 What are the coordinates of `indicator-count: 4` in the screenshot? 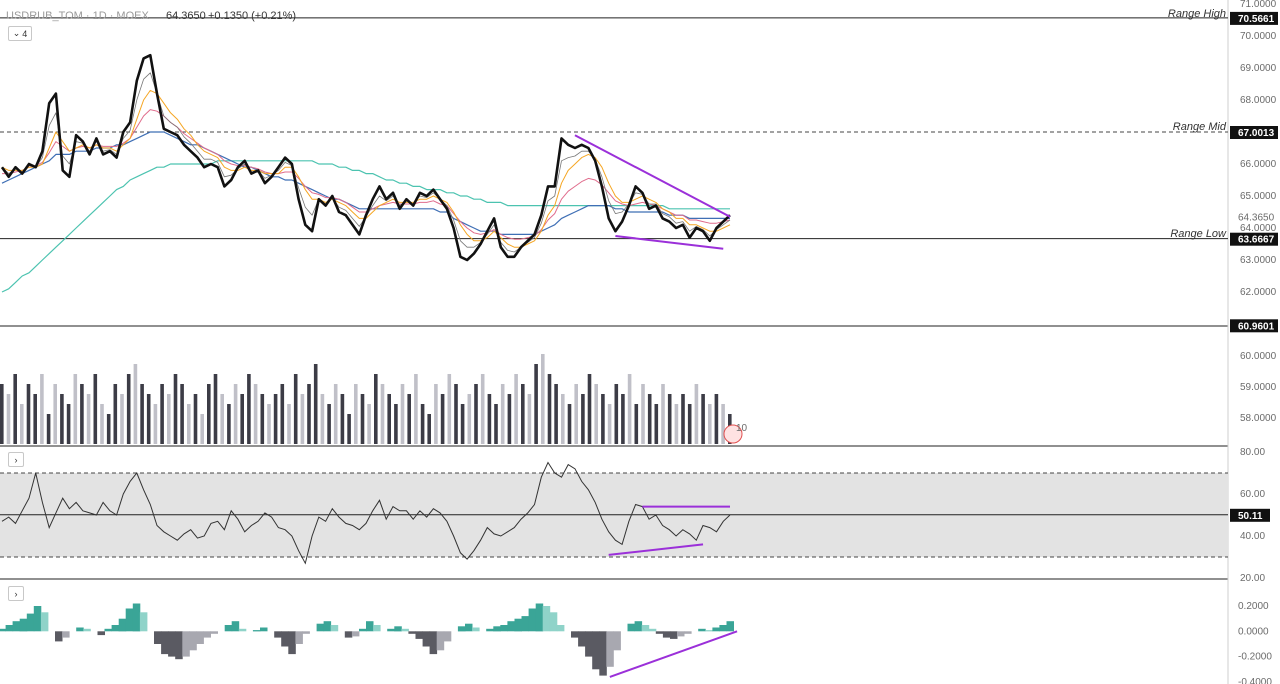 It's located at (25, 33).